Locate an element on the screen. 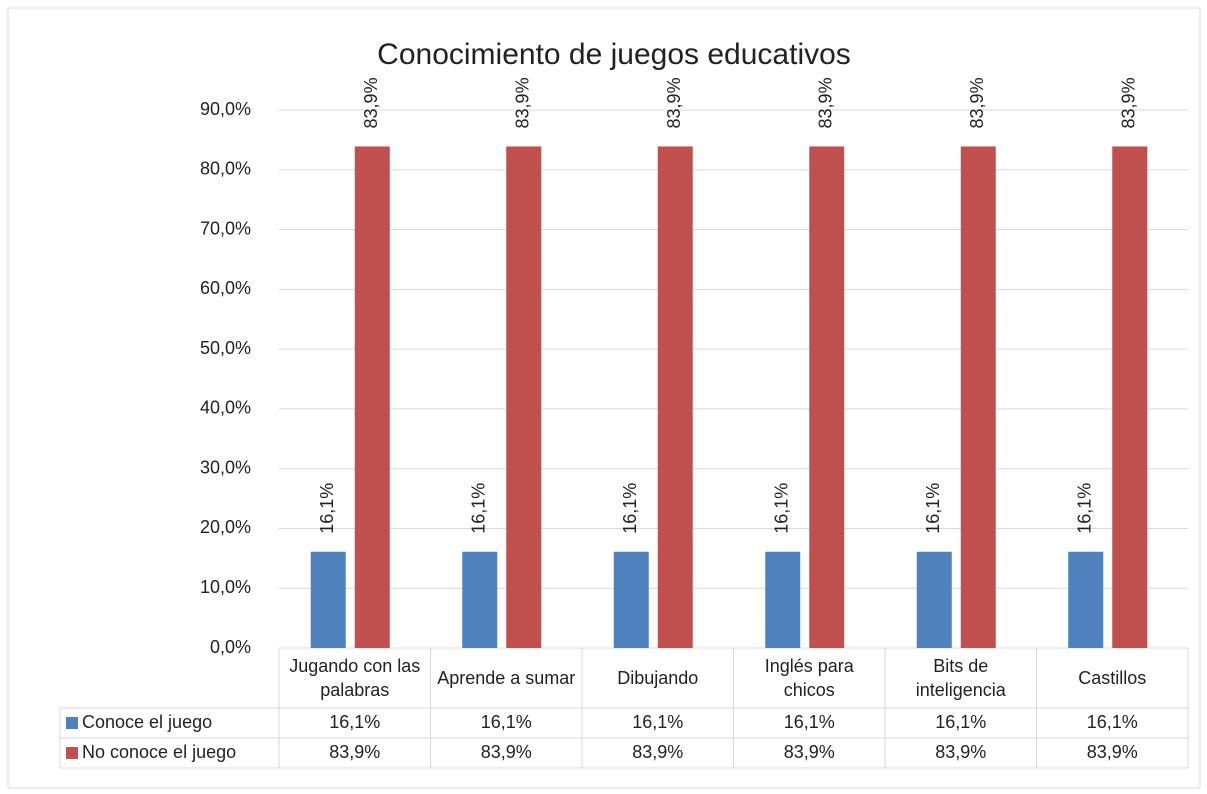 This screenshot has width=1207, height=794. y-tick-label: 60,0% is located at coordinates (225, 288).